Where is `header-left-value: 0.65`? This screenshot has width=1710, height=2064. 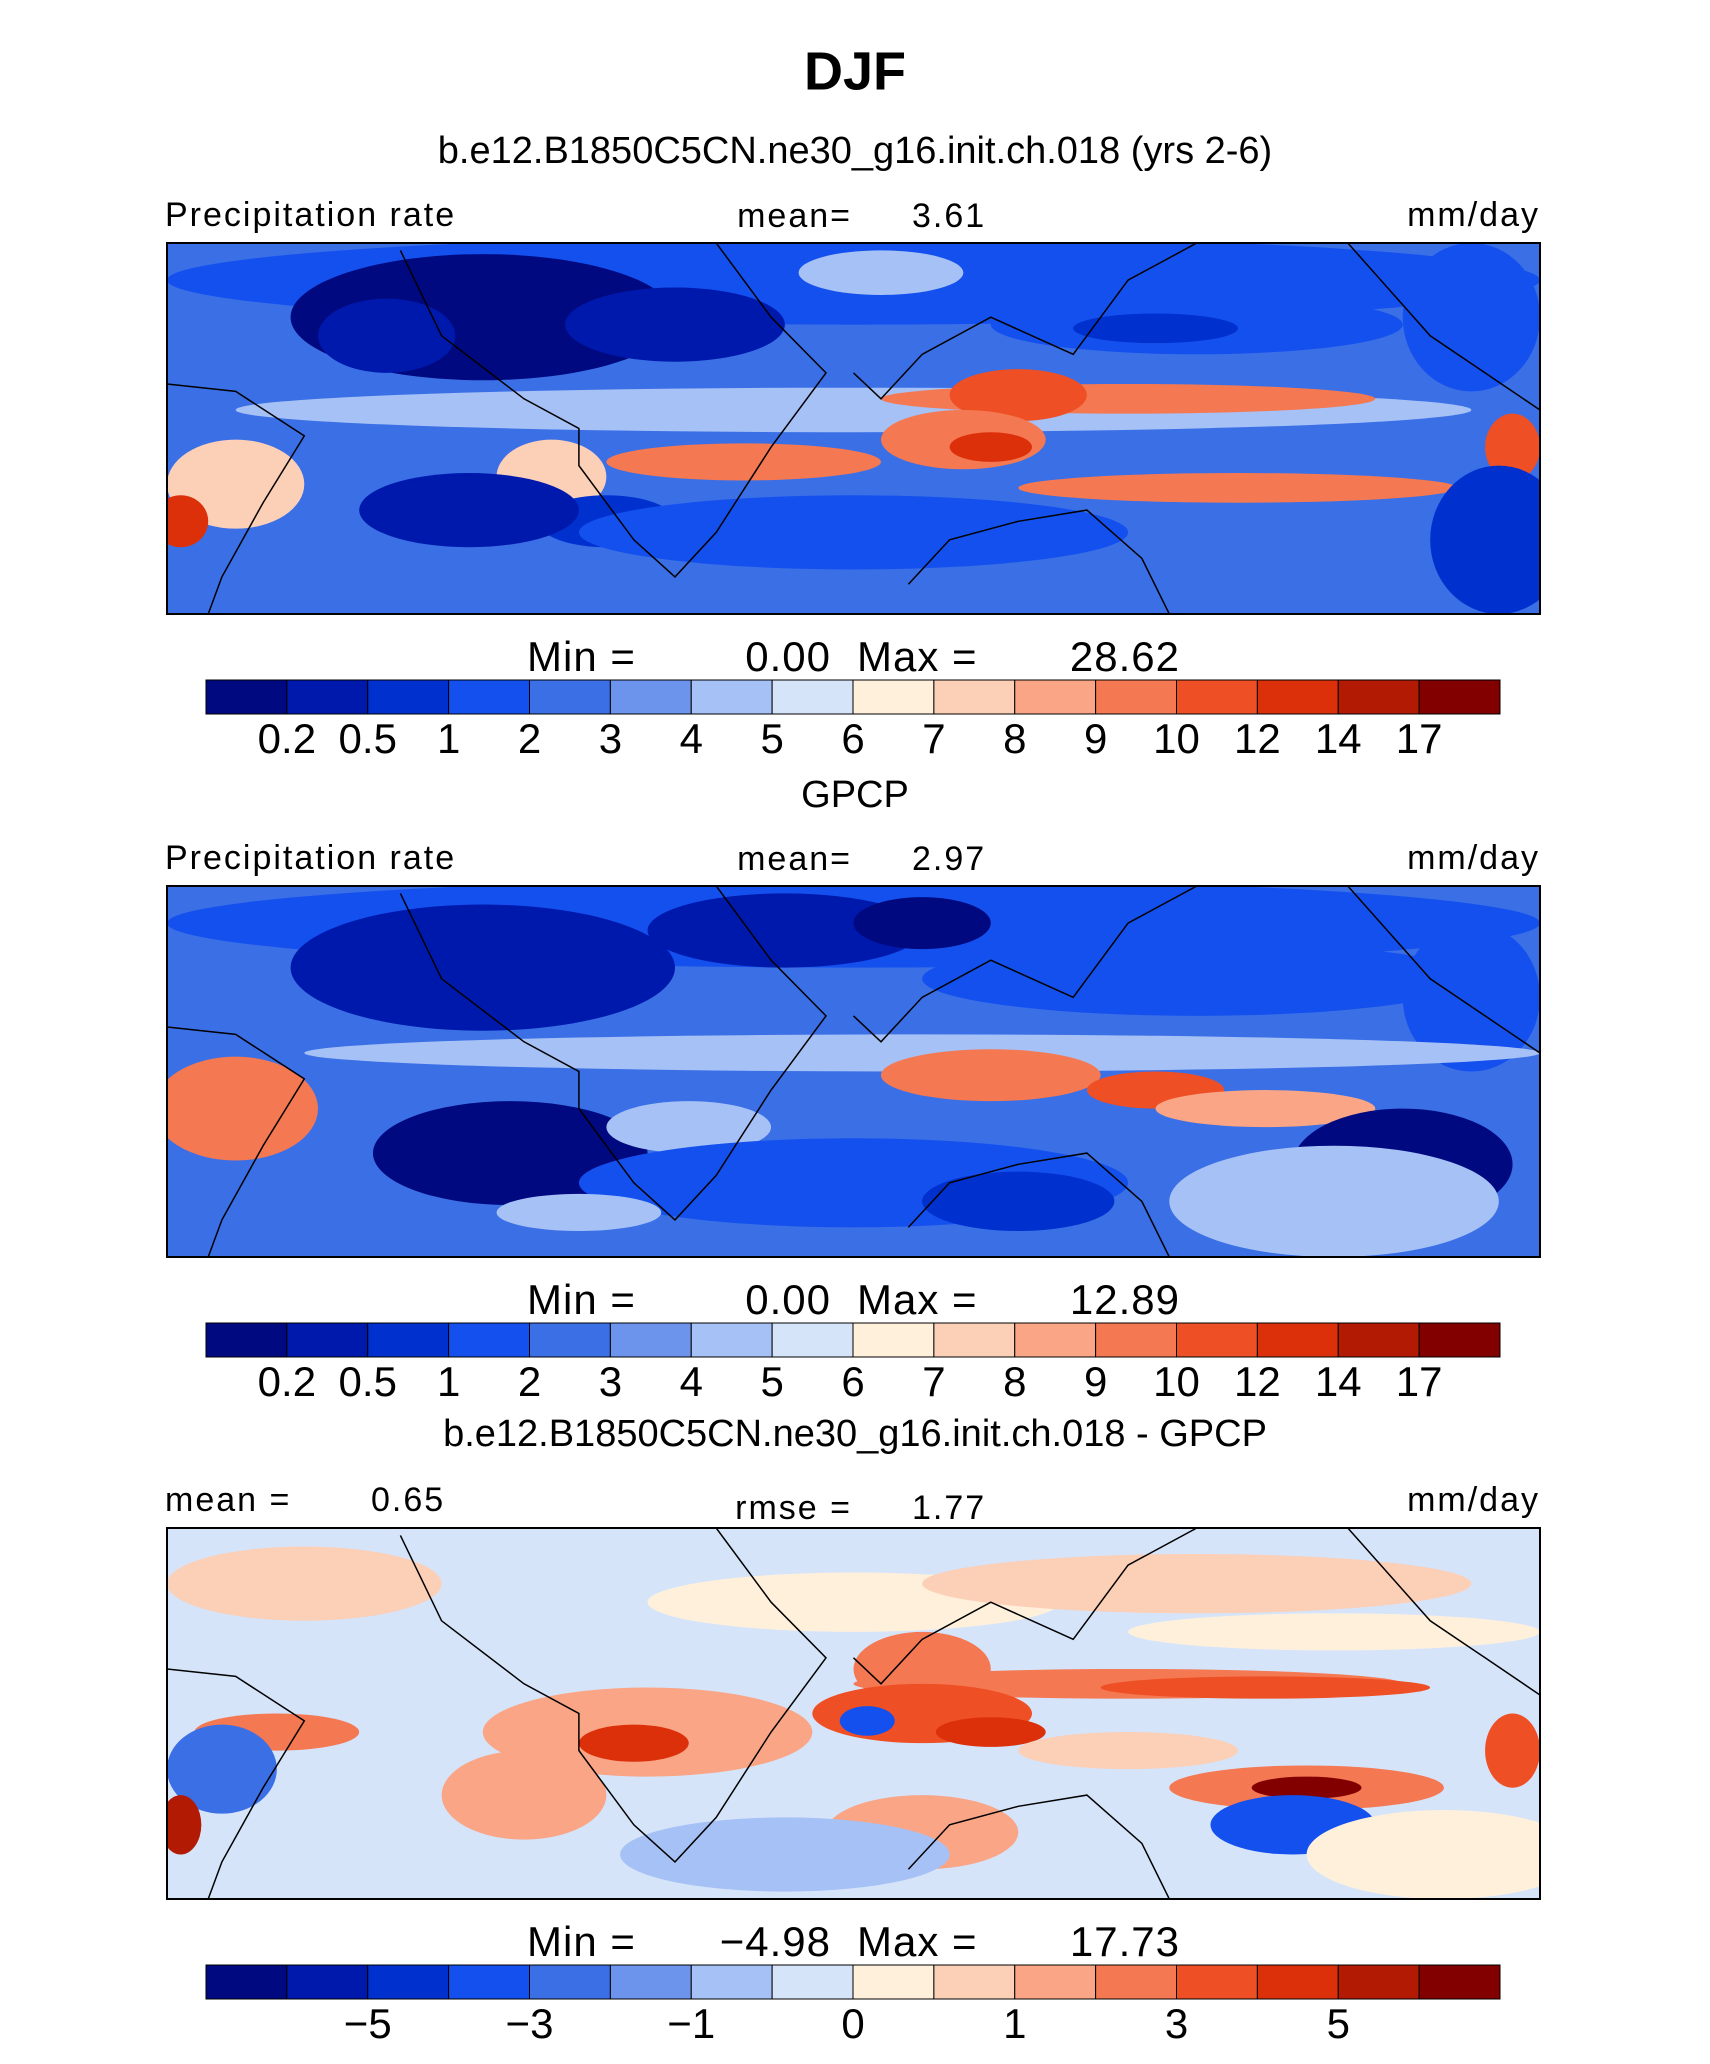
header-left-value: 0.65 is located at coordinates (408, 1500).